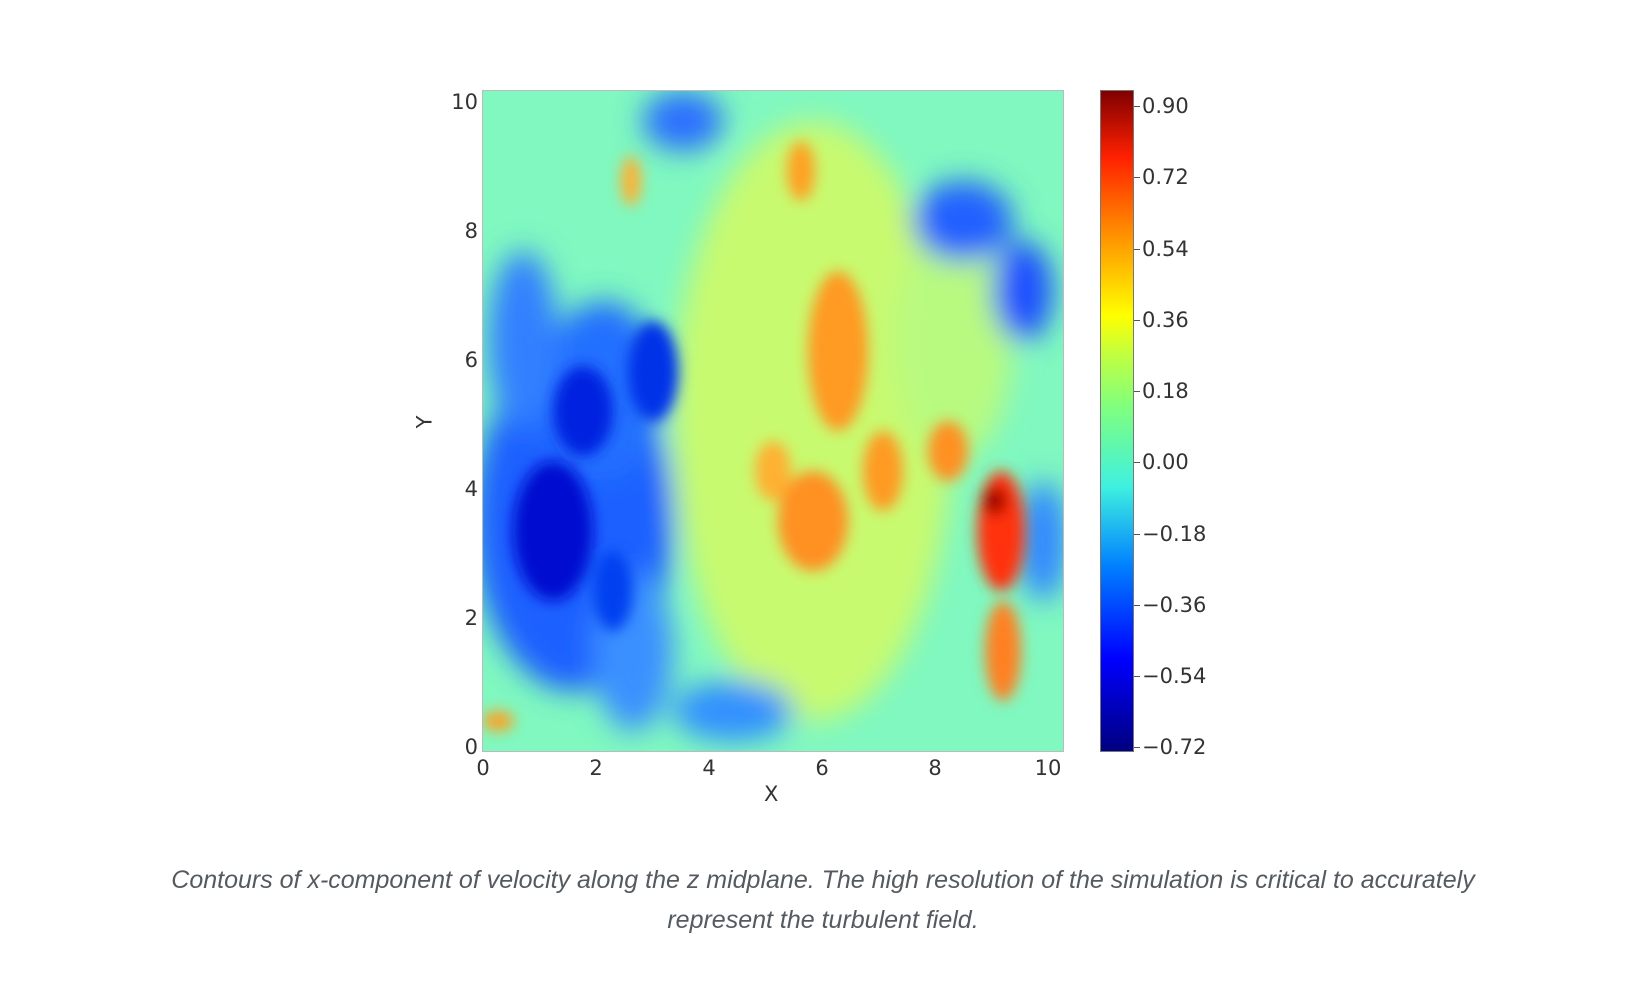 This screenshot has width=1646, height=986. I want to click on caption-line-2: represent the turbulent field., so click(823, 920).